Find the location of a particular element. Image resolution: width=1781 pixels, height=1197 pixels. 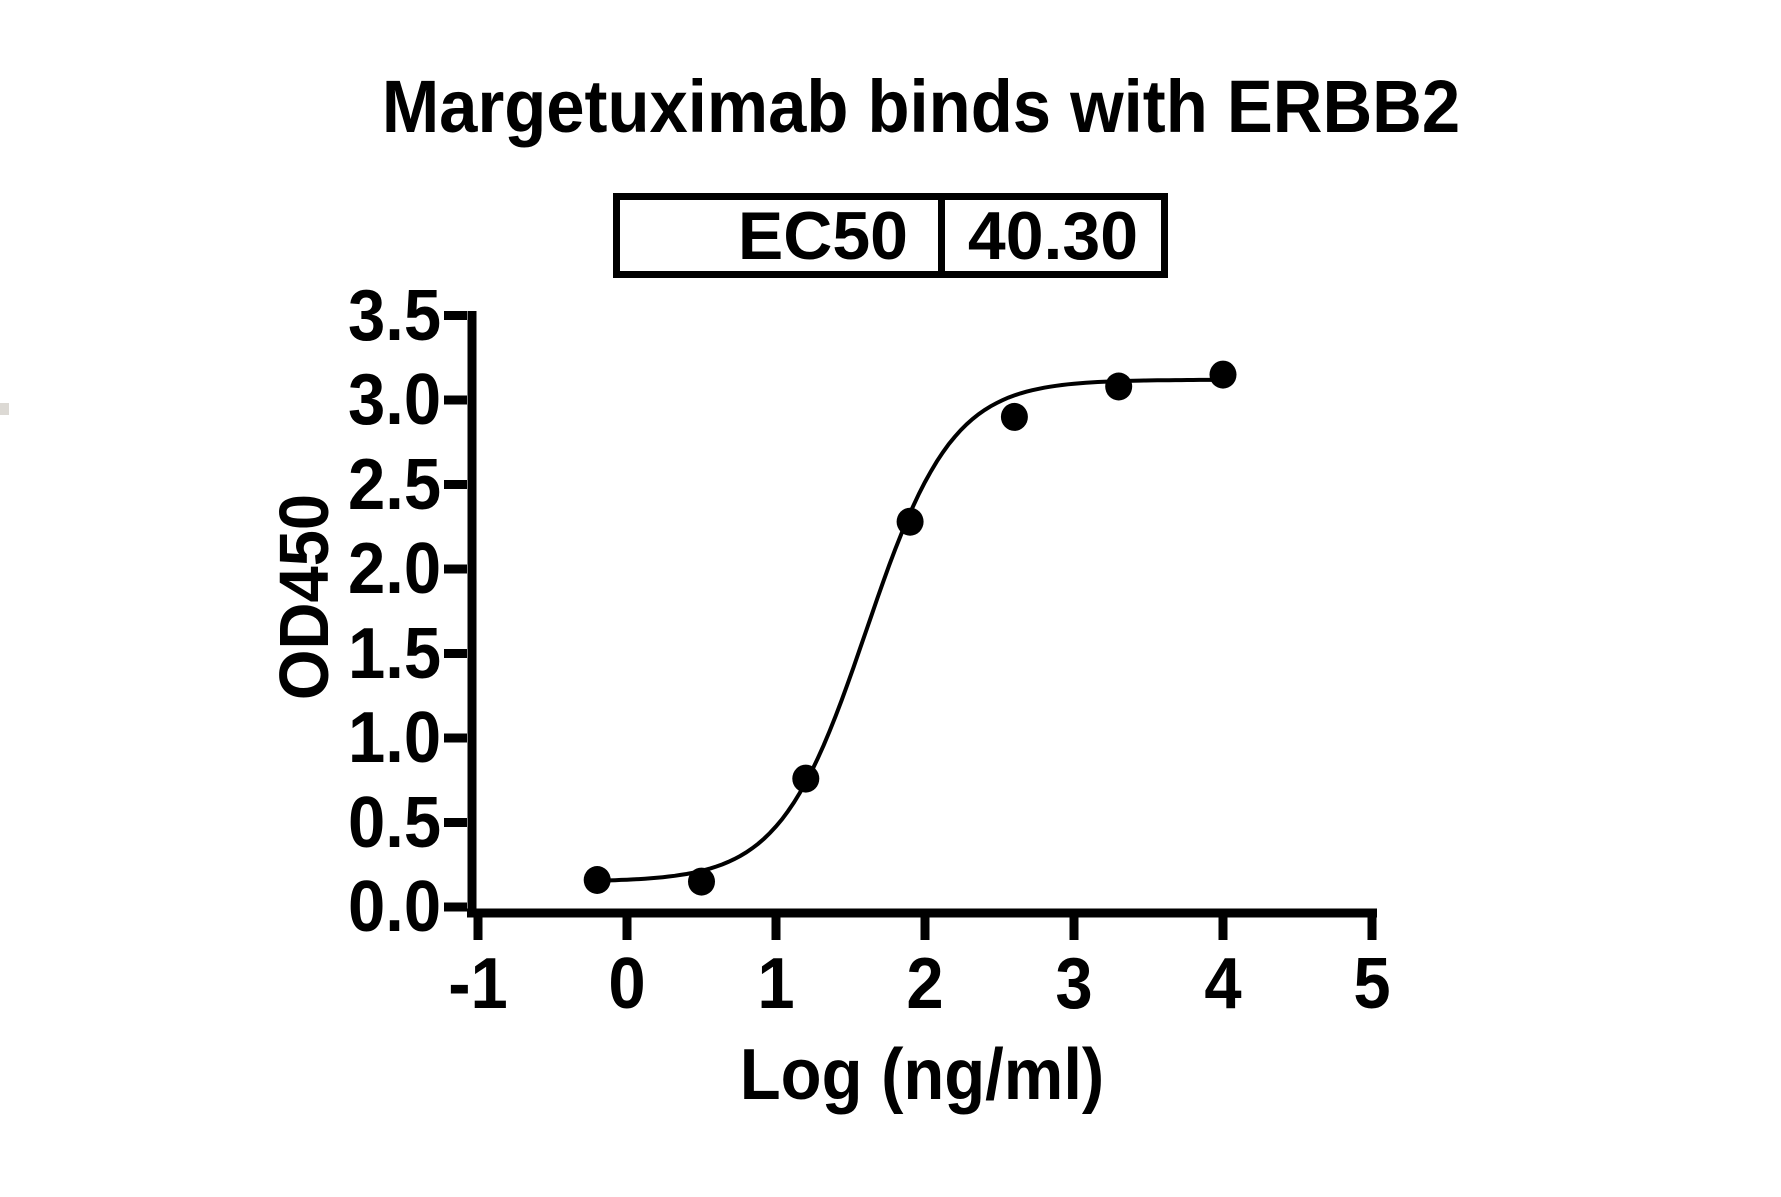

x-tick-label: 0 is located at coordinates (627, 984).